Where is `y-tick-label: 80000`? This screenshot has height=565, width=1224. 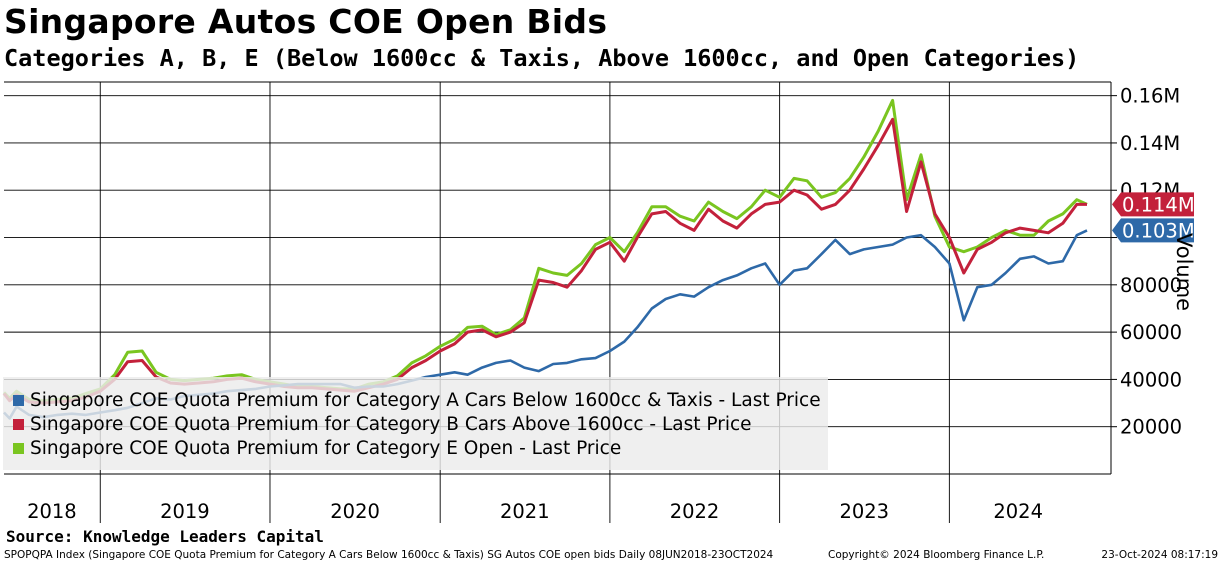
y-tick-label: 80000 is located at coordinates (1151, 285).